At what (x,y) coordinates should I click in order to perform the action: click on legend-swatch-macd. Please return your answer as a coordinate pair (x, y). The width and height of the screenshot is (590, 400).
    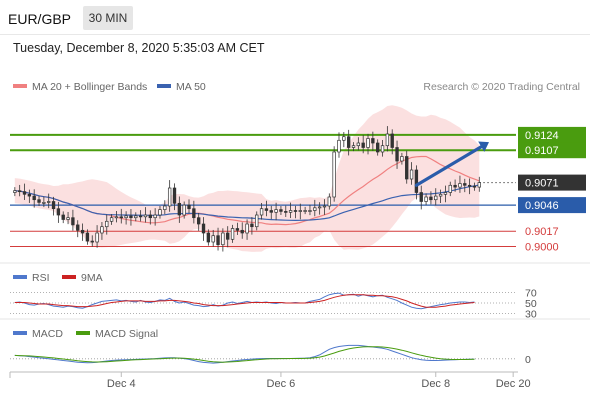
    Looking at the image, I should click on (20, 333).